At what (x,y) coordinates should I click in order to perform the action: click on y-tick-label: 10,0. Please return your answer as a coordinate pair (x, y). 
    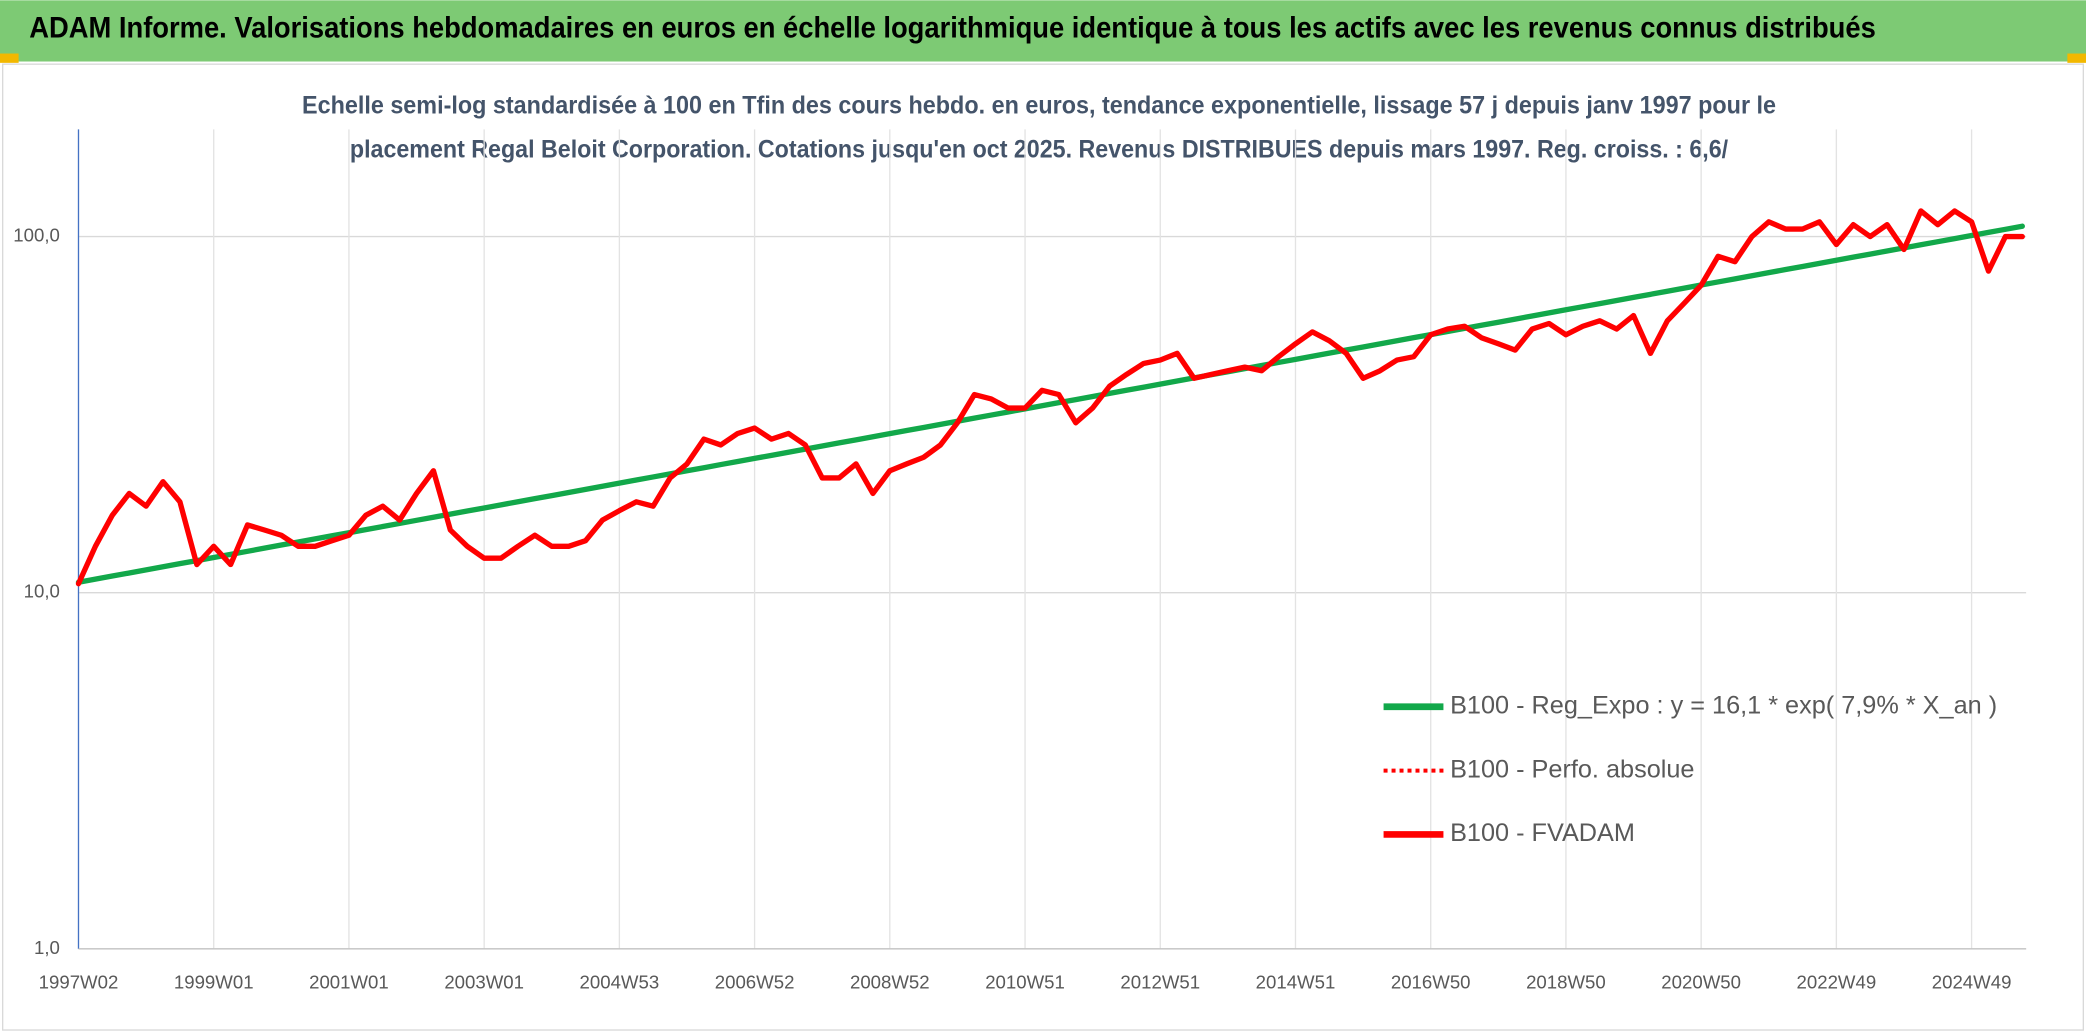
    Looking at the image, I should click on (42, 591).